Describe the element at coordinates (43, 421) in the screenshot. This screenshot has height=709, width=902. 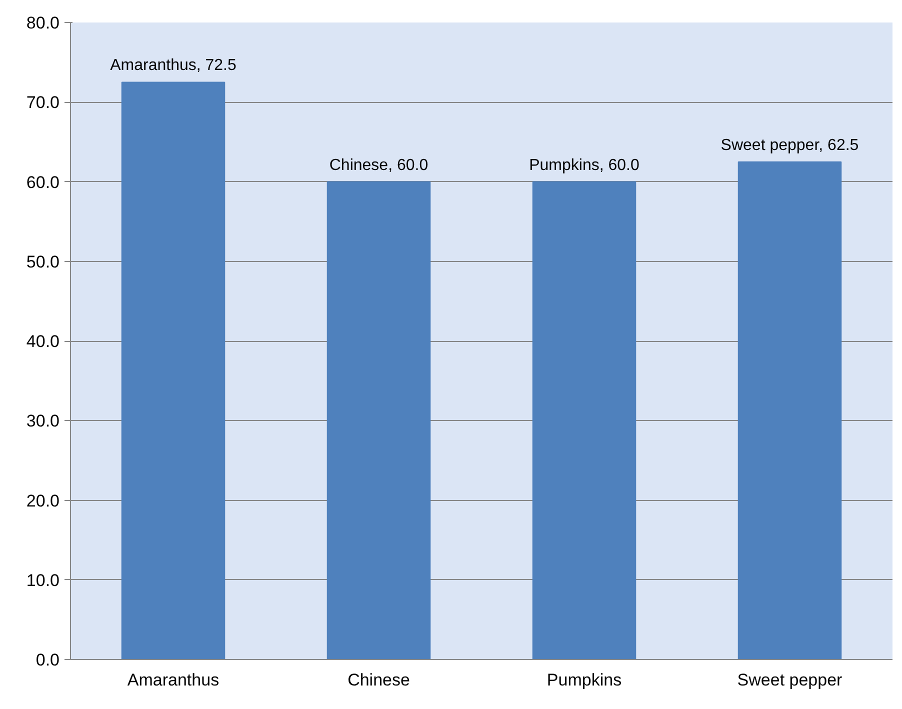
I see `y-tick-label: 30.0` at that location.